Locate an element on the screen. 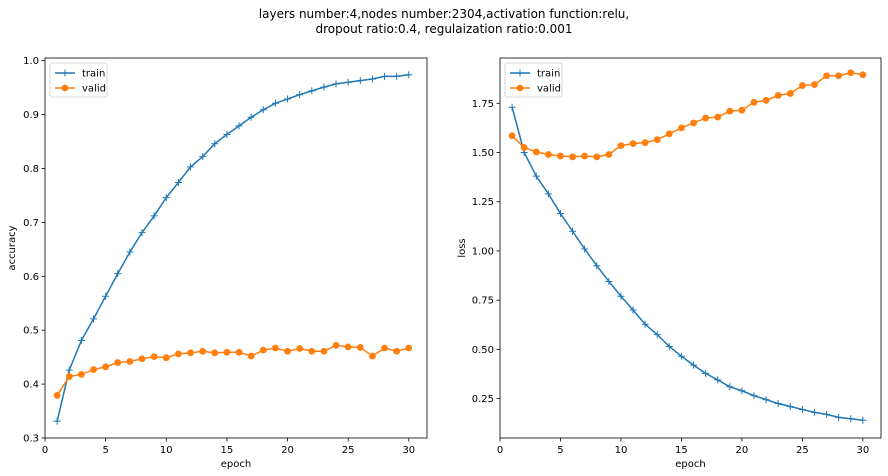 The height and width of the screenshot is (476, 888). y-tick-label: 0.6 is located at coordinates (31, 277).